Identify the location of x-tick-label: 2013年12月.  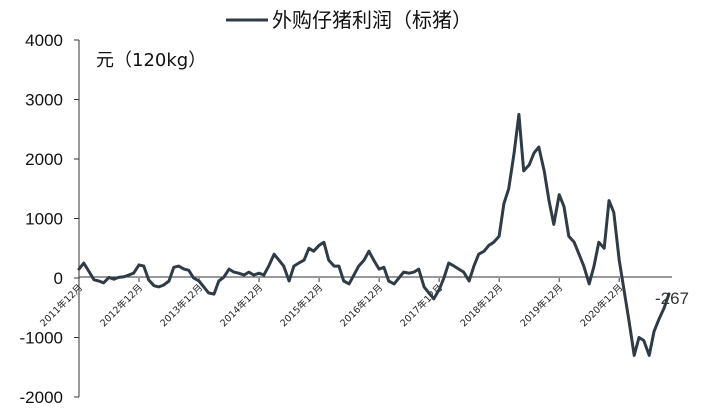
(182, 306).